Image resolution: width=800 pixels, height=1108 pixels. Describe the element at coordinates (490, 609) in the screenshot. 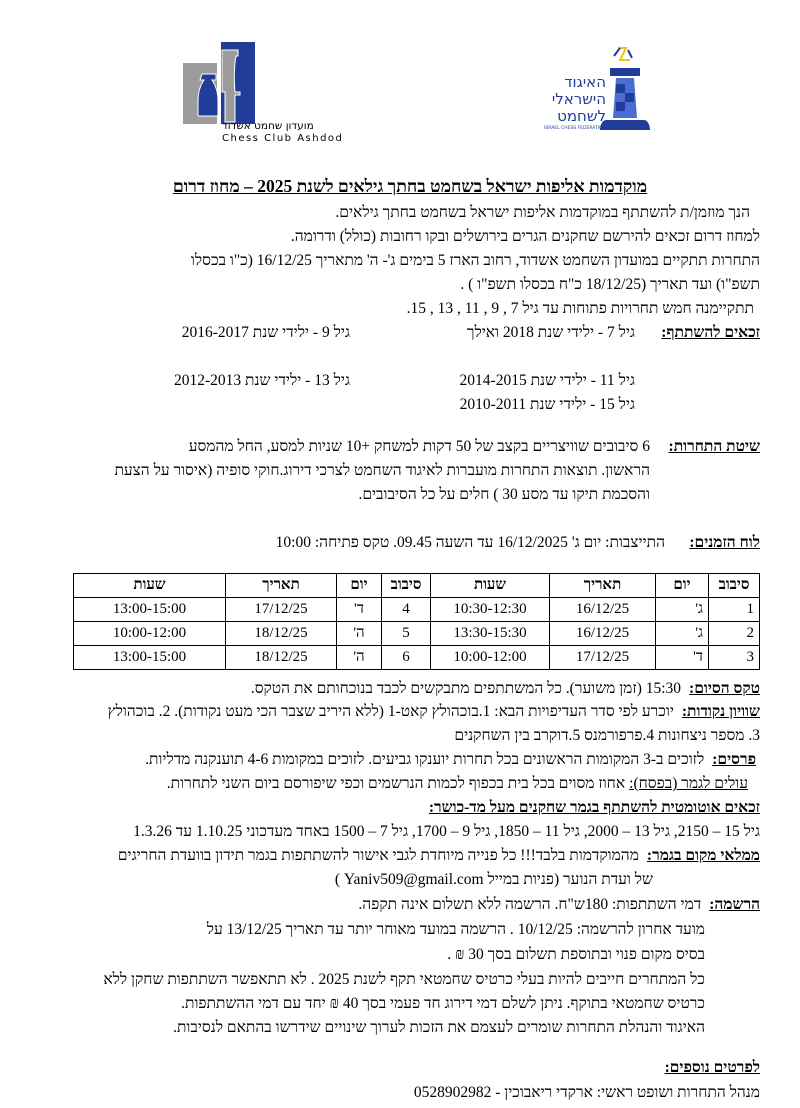

I see `cell-hours: 10:30-12:30` at that location.